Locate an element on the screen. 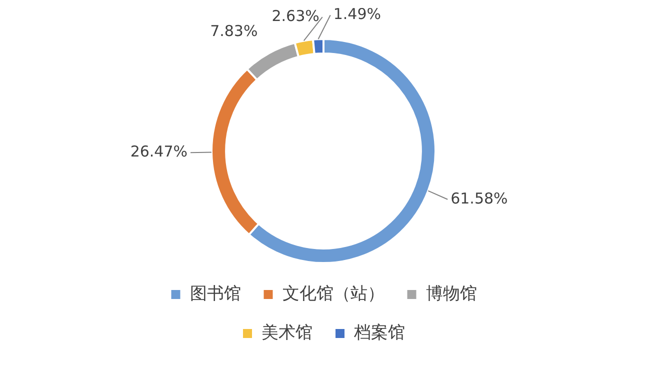  data-label: 26.47% is located at coordinates (159, 151).